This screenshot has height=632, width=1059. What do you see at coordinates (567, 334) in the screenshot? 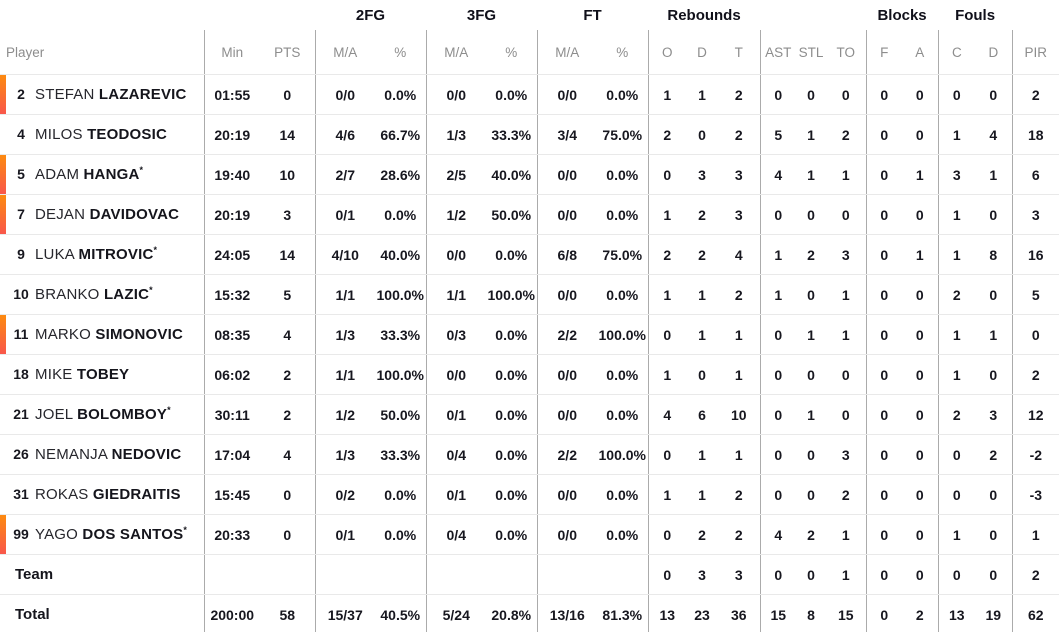
I see `ft-ma-cell: 2/2` at bounding box center [567, 334].